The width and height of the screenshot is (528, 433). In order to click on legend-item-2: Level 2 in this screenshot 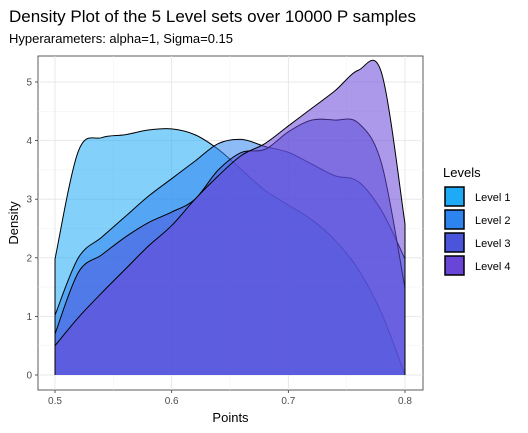, I will do `click(477, 219)`.